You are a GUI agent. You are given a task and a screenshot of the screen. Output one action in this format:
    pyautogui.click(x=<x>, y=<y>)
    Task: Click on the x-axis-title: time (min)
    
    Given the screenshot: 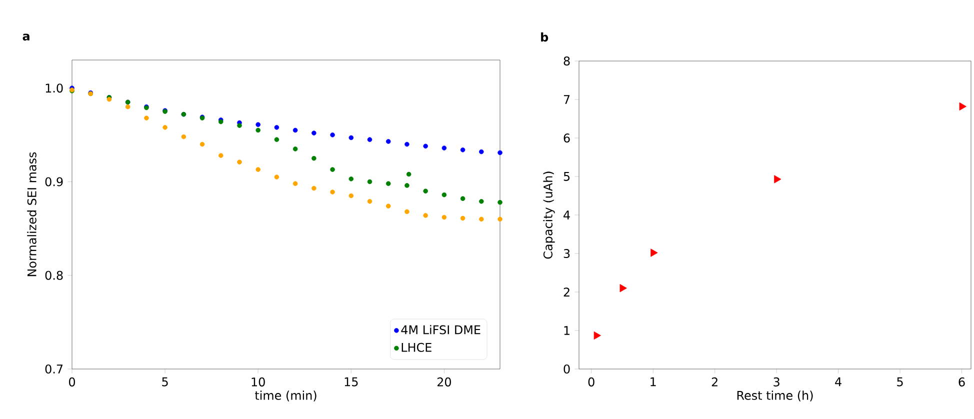 What is the action you would take?
    pyautogui.click(x=285, y=396)
    